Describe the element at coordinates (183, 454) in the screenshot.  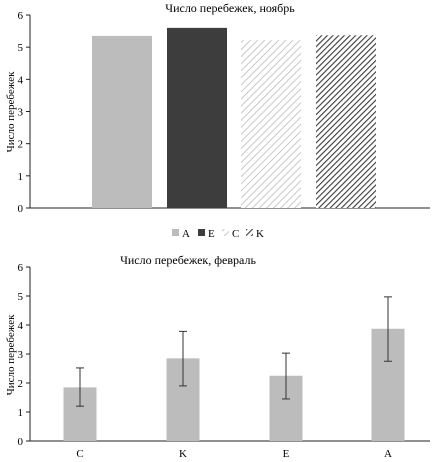
I see `x-tick-label: K` at that location.